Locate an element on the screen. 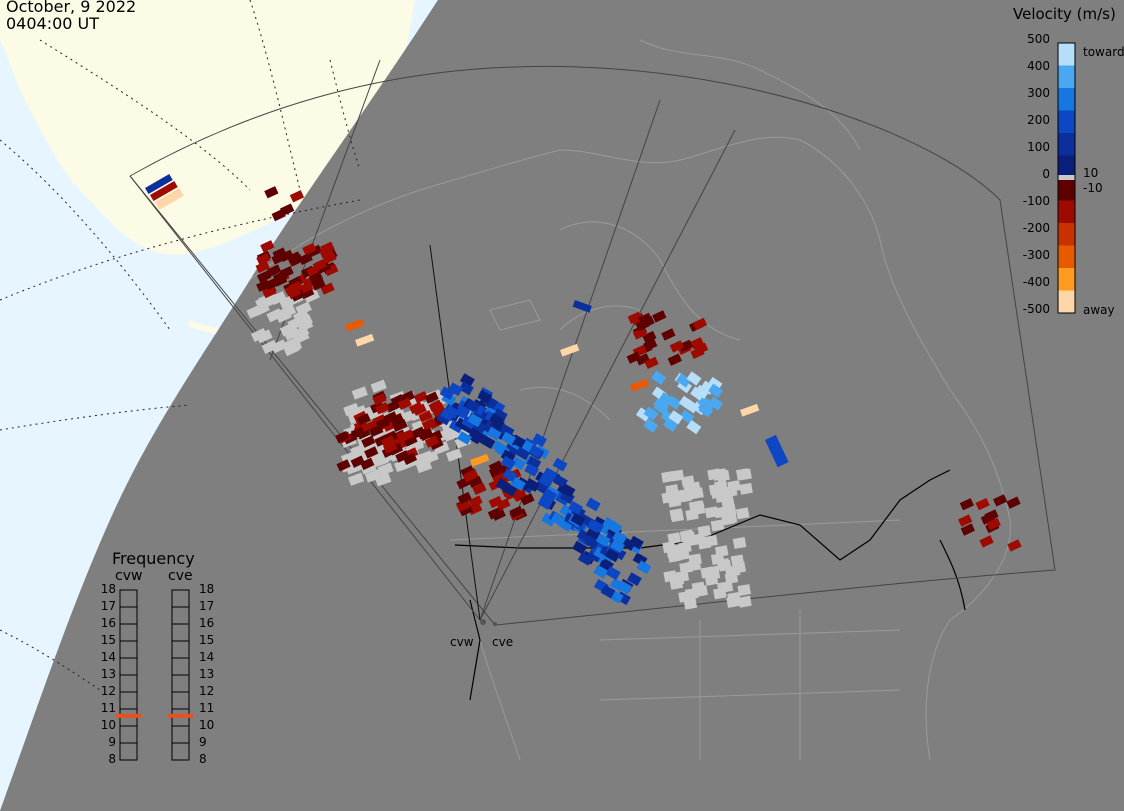  freq-tick-cvw: 10 is located at coordinates (108, 725).